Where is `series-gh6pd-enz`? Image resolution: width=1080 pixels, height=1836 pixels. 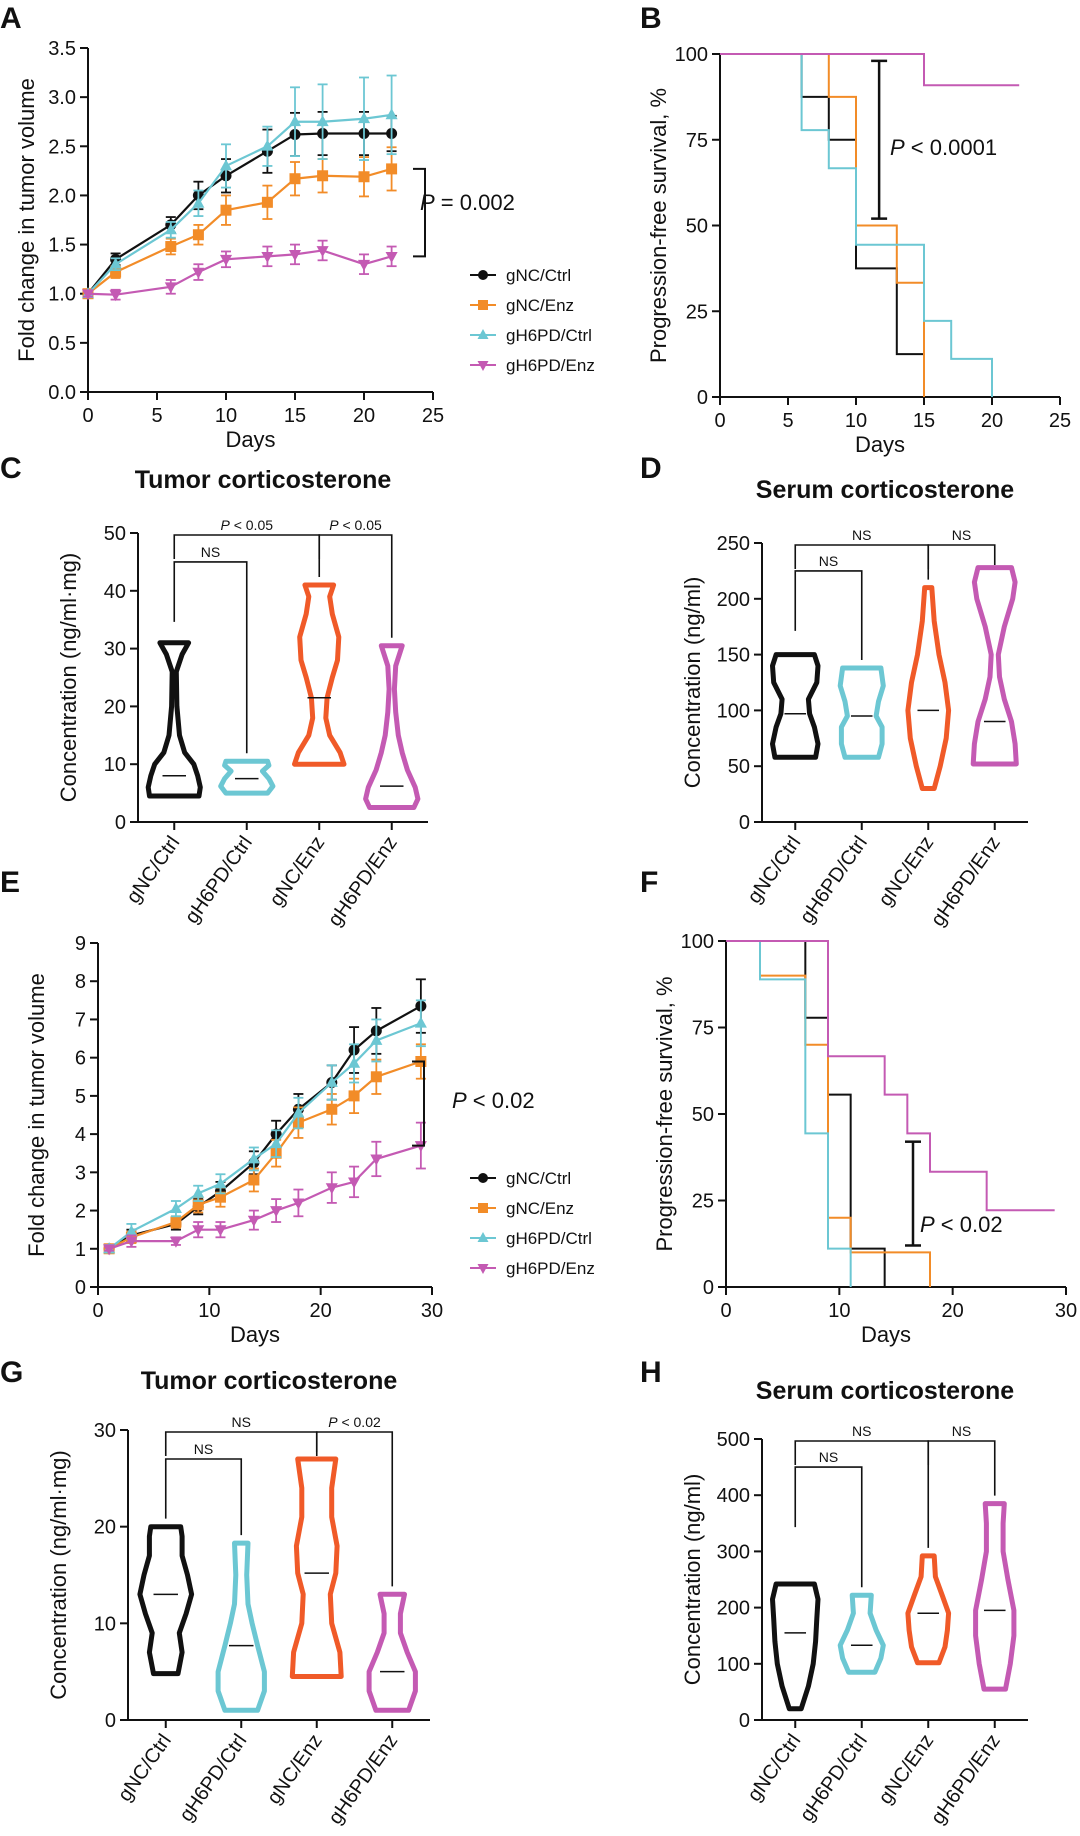 series-gh6pd-enz is located at coordinates (265, 1188).